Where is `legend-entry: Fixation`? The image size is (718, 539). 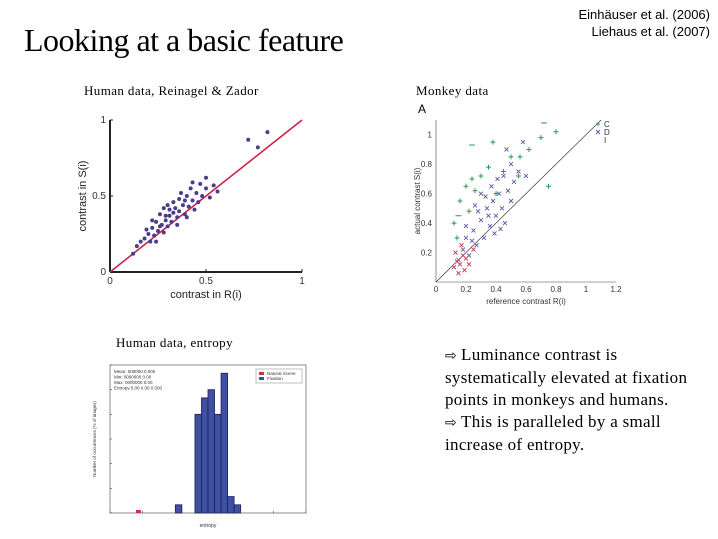
legend-entry: Fixation is located at coordinates (275, 378).